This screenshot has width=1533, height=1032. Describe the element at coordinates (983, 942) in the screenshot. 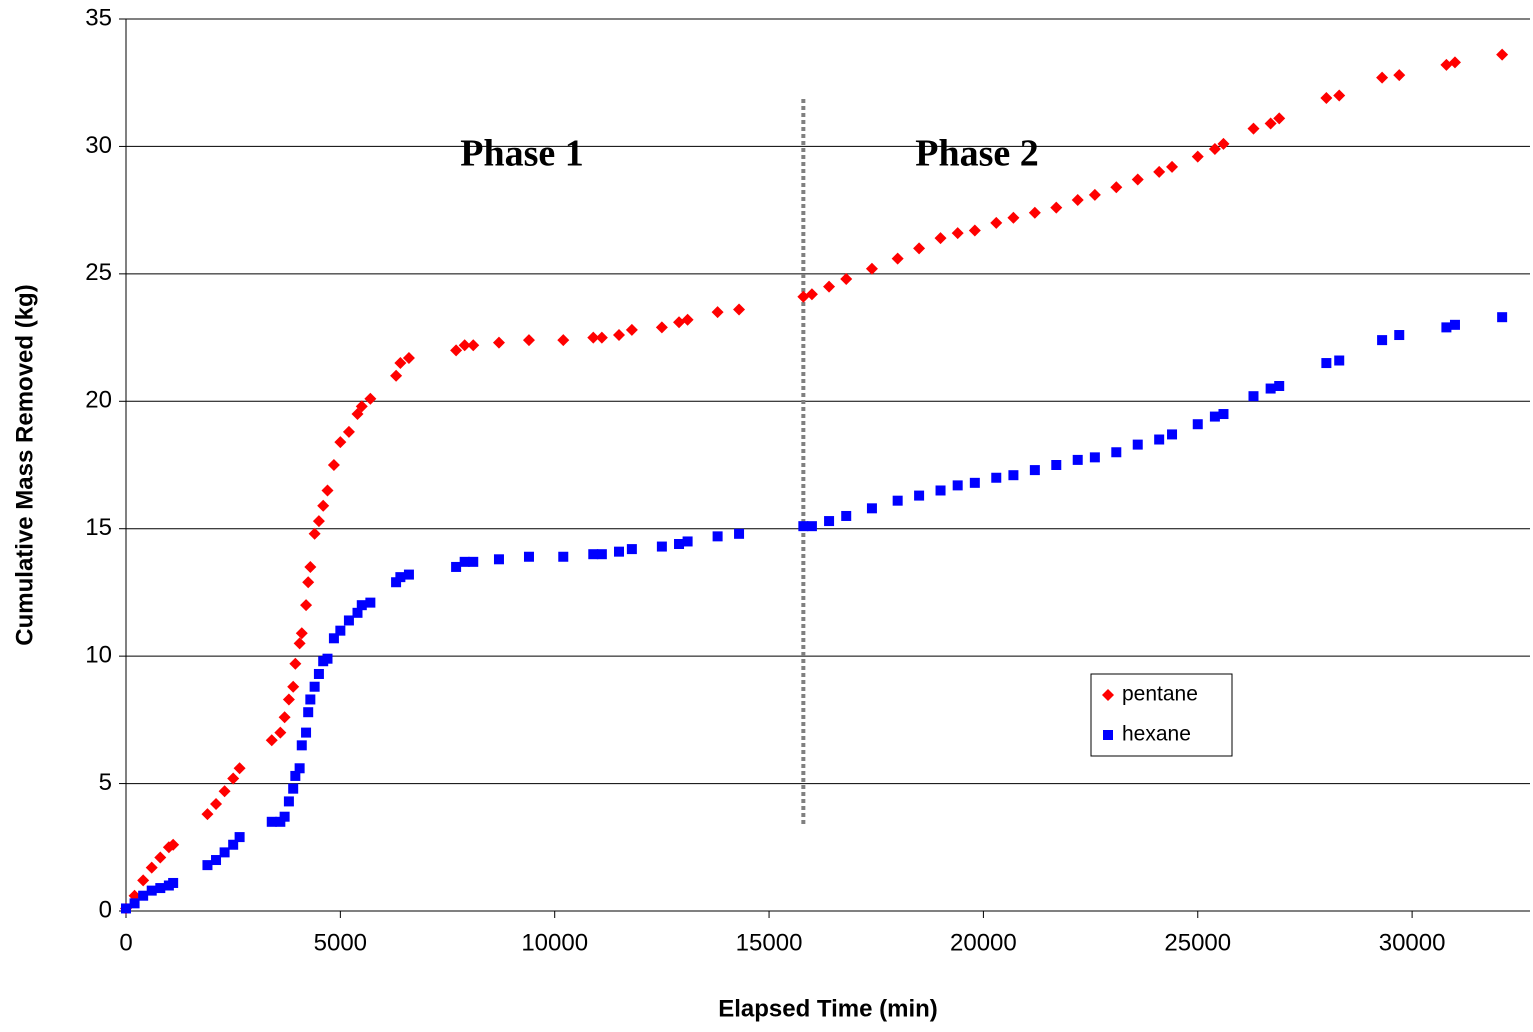

I see `x-tick-label: 20000` at that location.